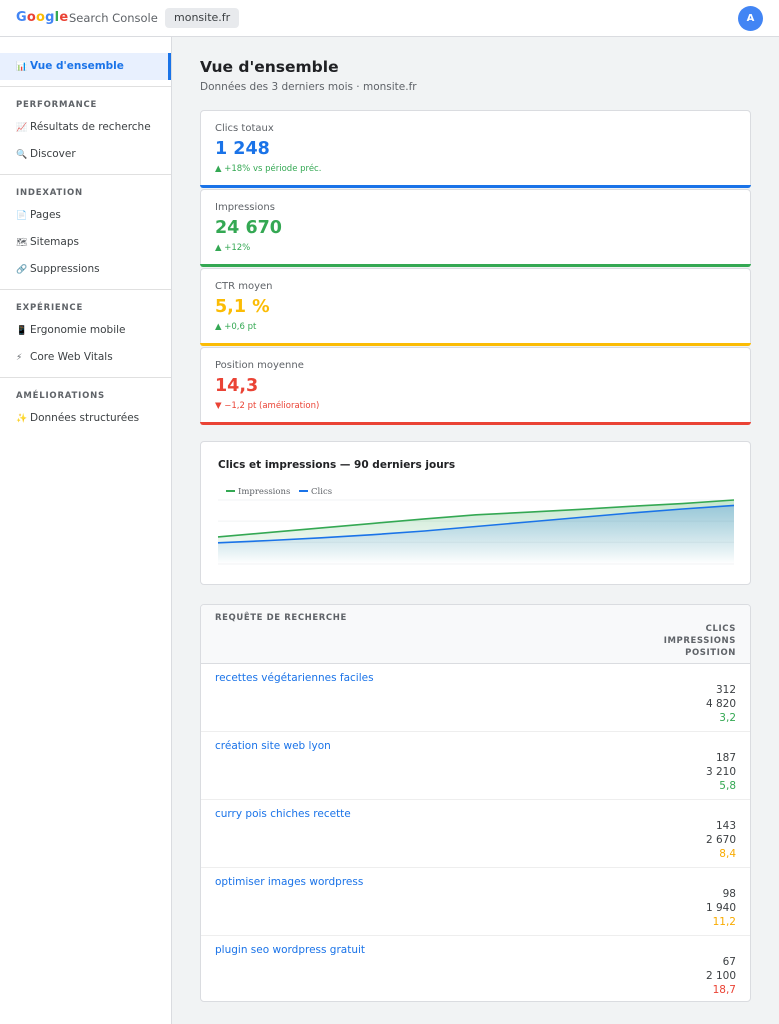 Image resolution: width=779 pixels, height=1024 pixels. What do you see at coordinates (475, 834) in the screenshot?
I see `table-row: curry pois chiches recette 143 2 670 8,4` at bounding box center [475, 834].